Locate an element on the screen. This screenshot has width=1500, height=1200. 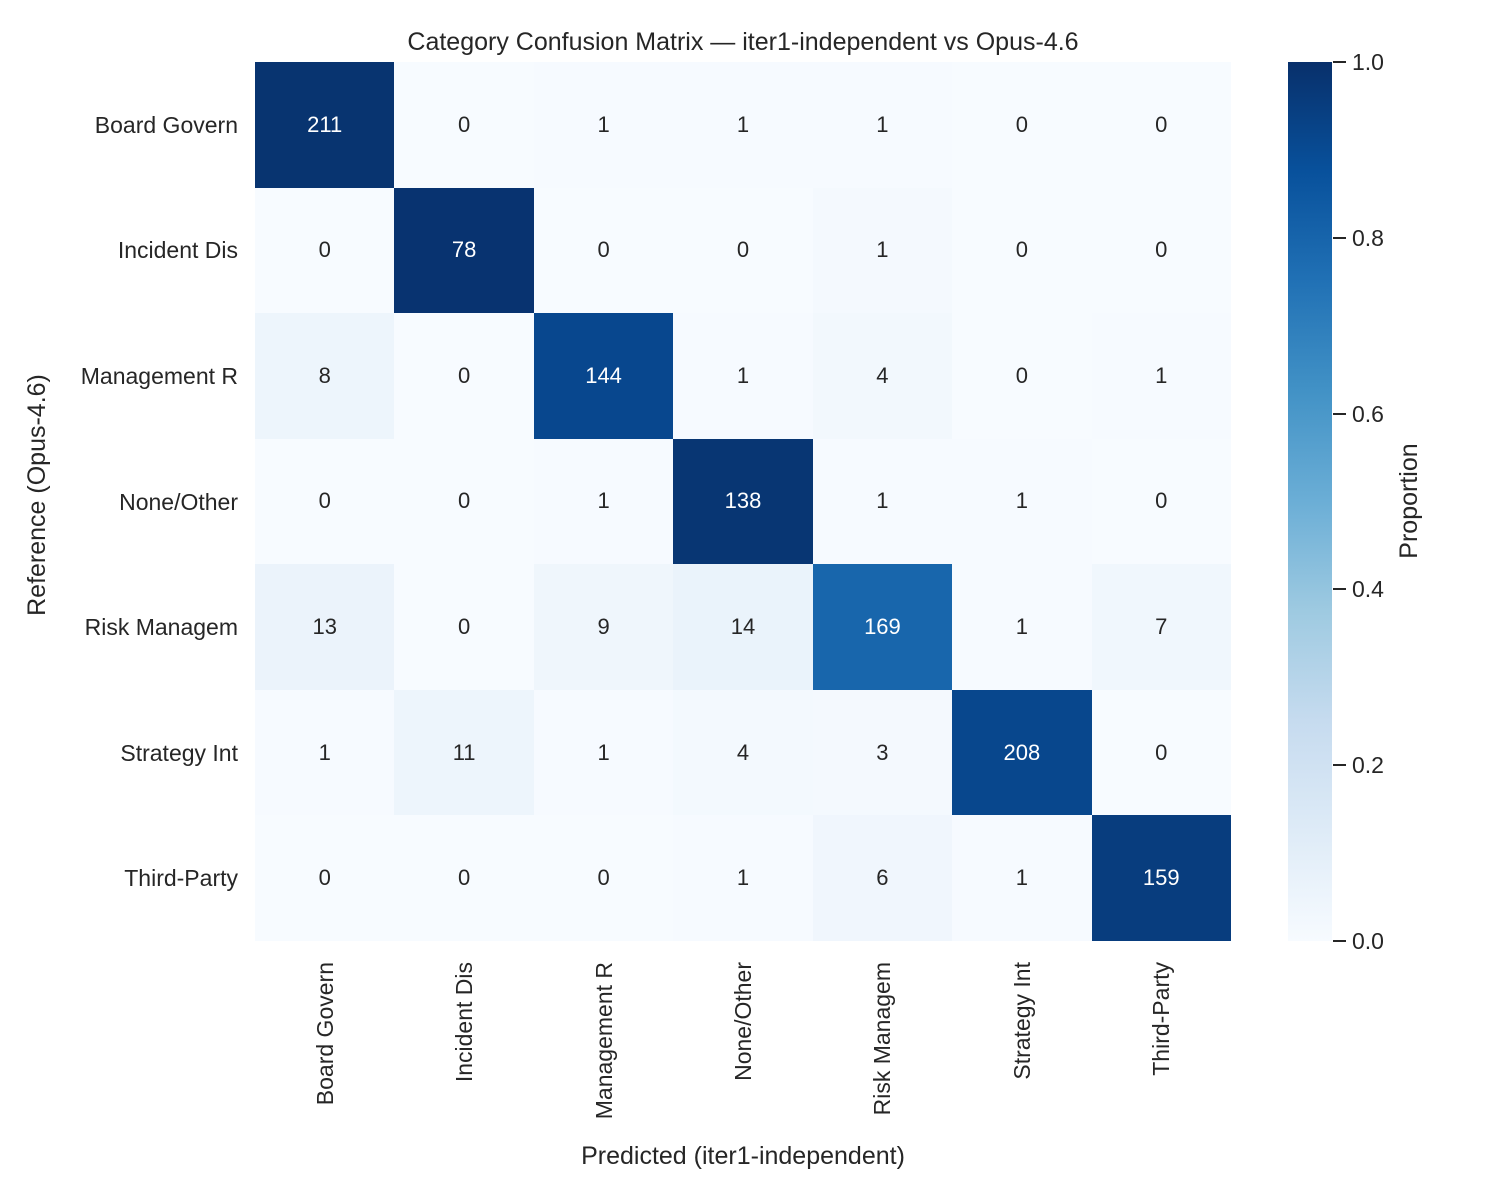
heatmap-cell: 7 is located at coordinates (1161, 627).